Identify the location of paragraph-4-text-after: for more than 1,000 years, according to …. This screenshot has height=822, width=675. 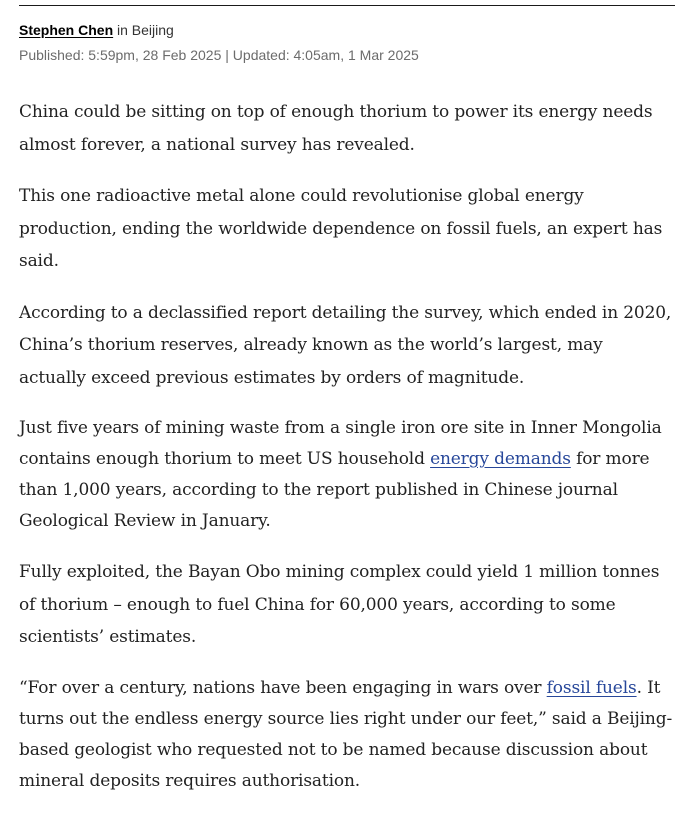
(334, 490).